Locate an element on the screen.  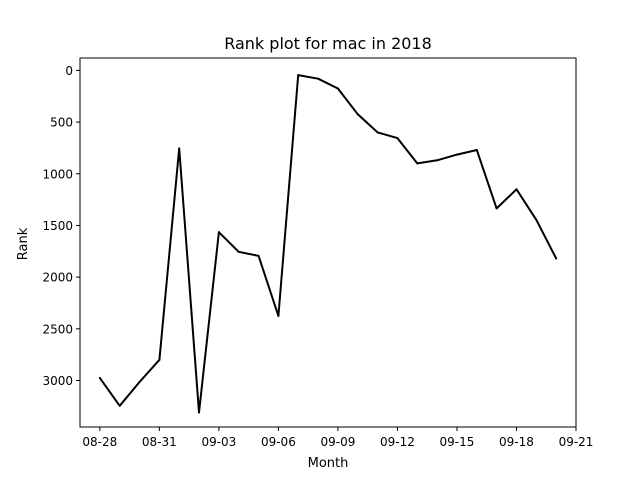
x-tick-label: 09-15 is located at coordinates (457, 442).